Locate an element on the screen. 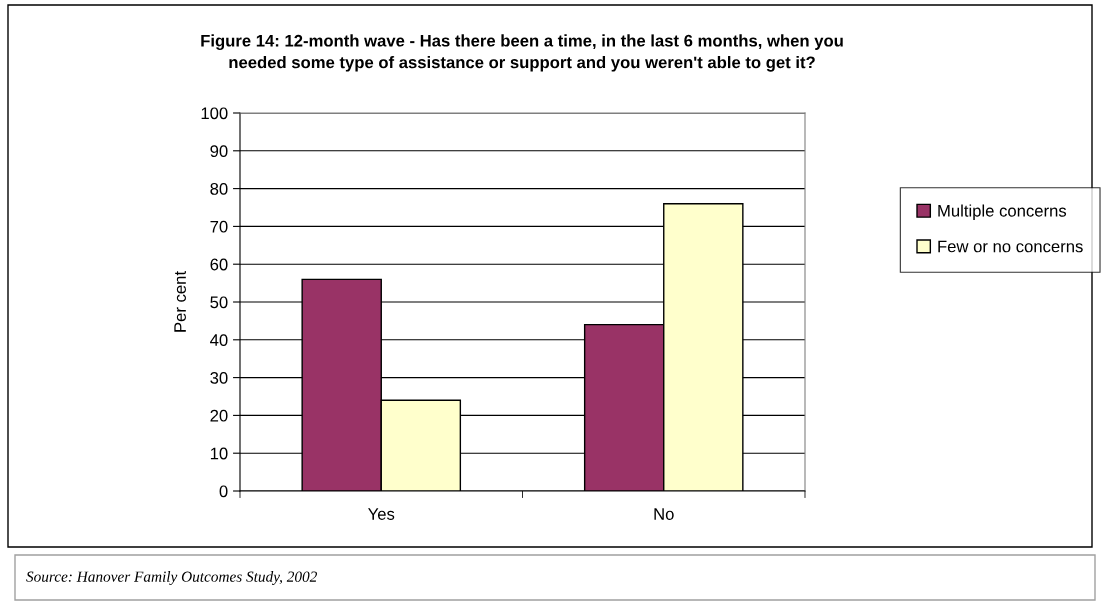 The width and height of the screenshot is (1102, 602). y-tick-label: 10 is located at coordinates (219, 453).